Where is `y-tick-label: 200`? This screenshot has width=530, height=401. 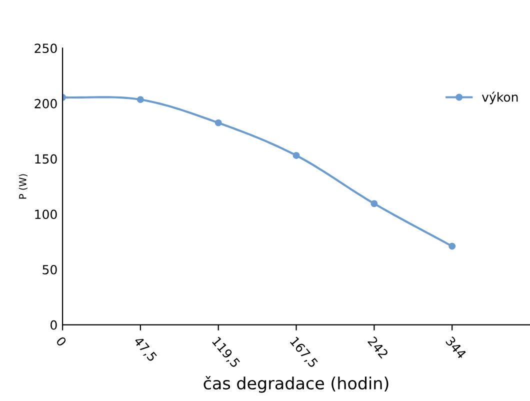 y-tick-label: 200 is located at coordinates (45, 103).